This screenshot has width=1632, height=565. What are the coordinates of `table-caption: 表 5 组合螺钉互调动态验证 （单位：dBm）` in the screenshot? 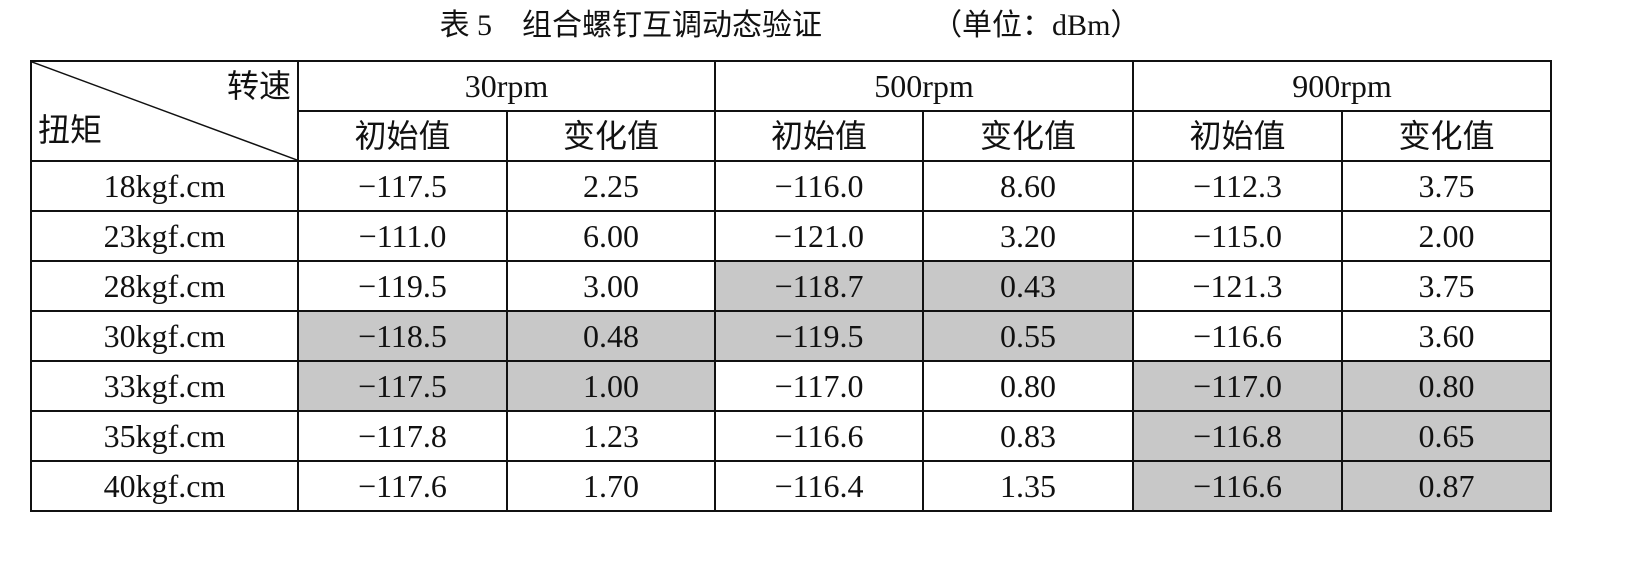 It's located at (790, 26).